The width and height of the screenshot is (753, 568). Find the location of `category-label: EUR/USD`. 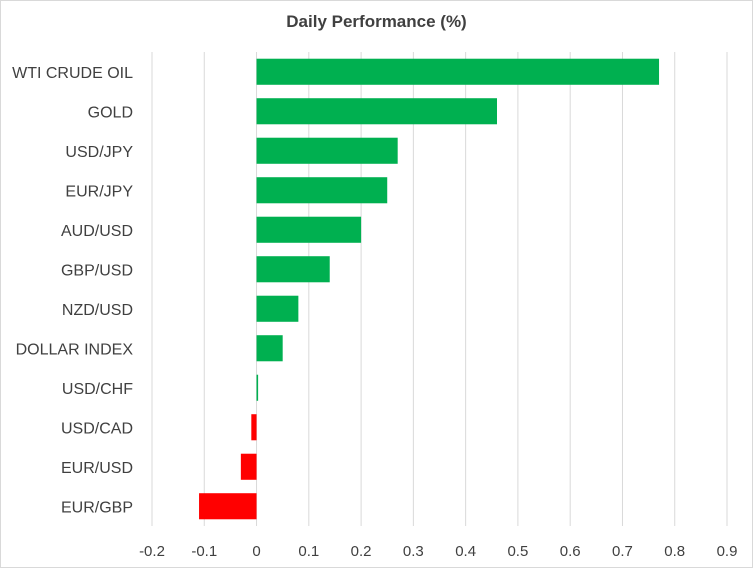

category-label: EUR/USD is located at coordinates (97, 468).